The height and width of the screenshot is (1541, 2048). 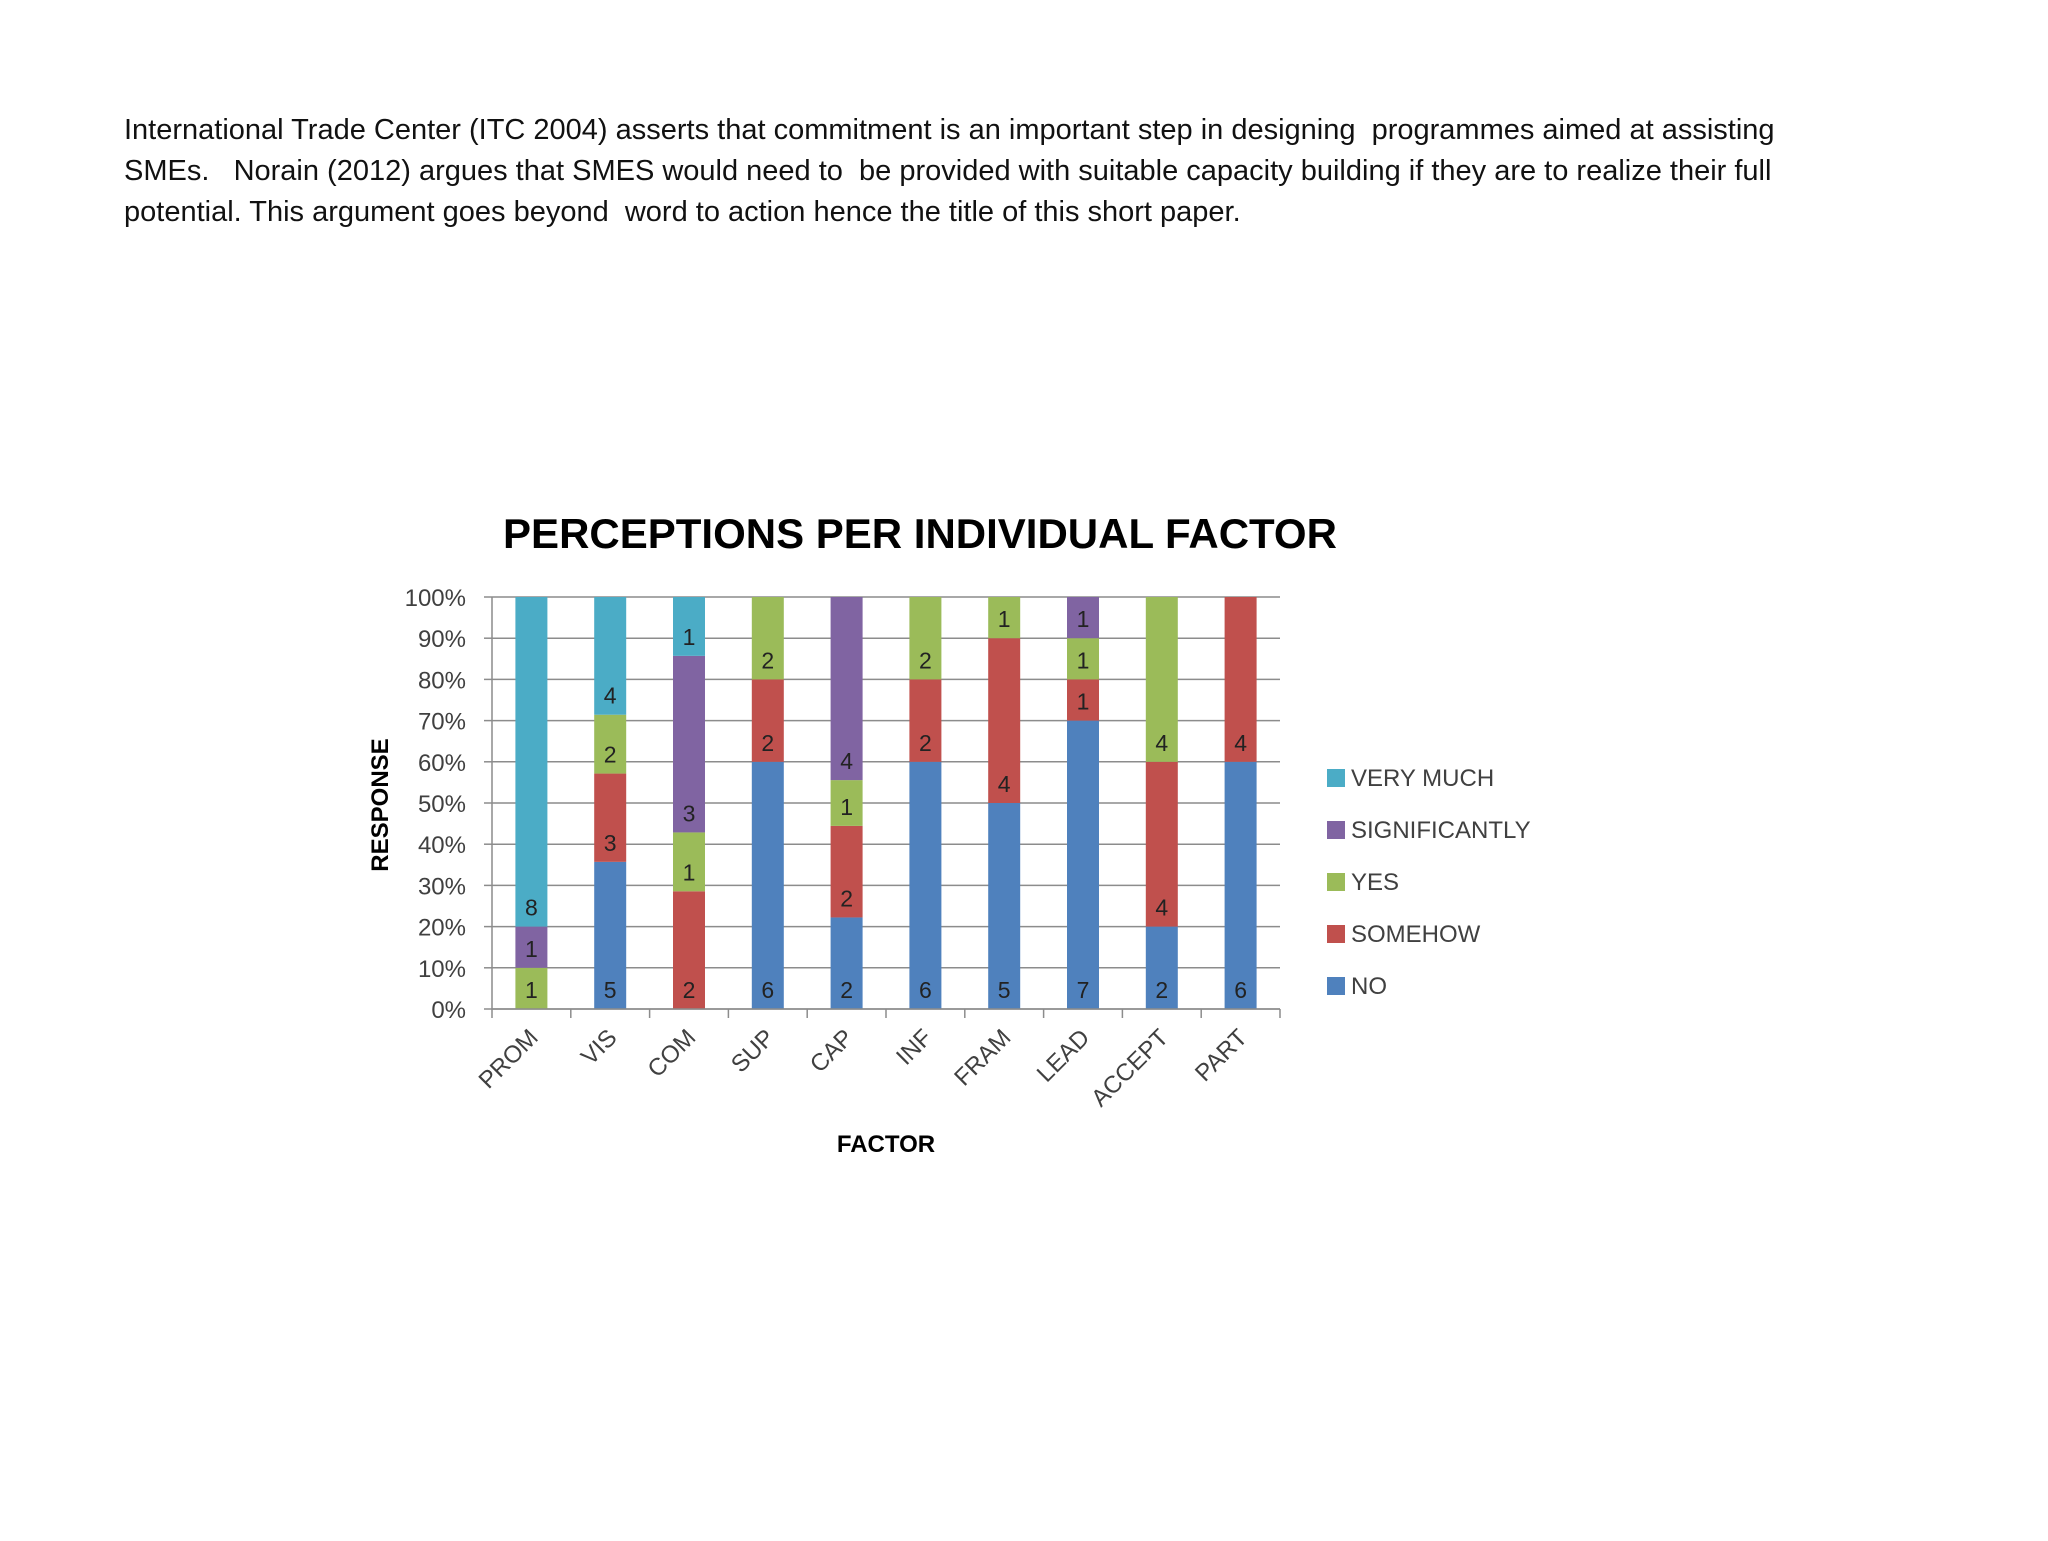 I want to click on x-tick-label: ACCEPT, so click(x=1130, y=1068).